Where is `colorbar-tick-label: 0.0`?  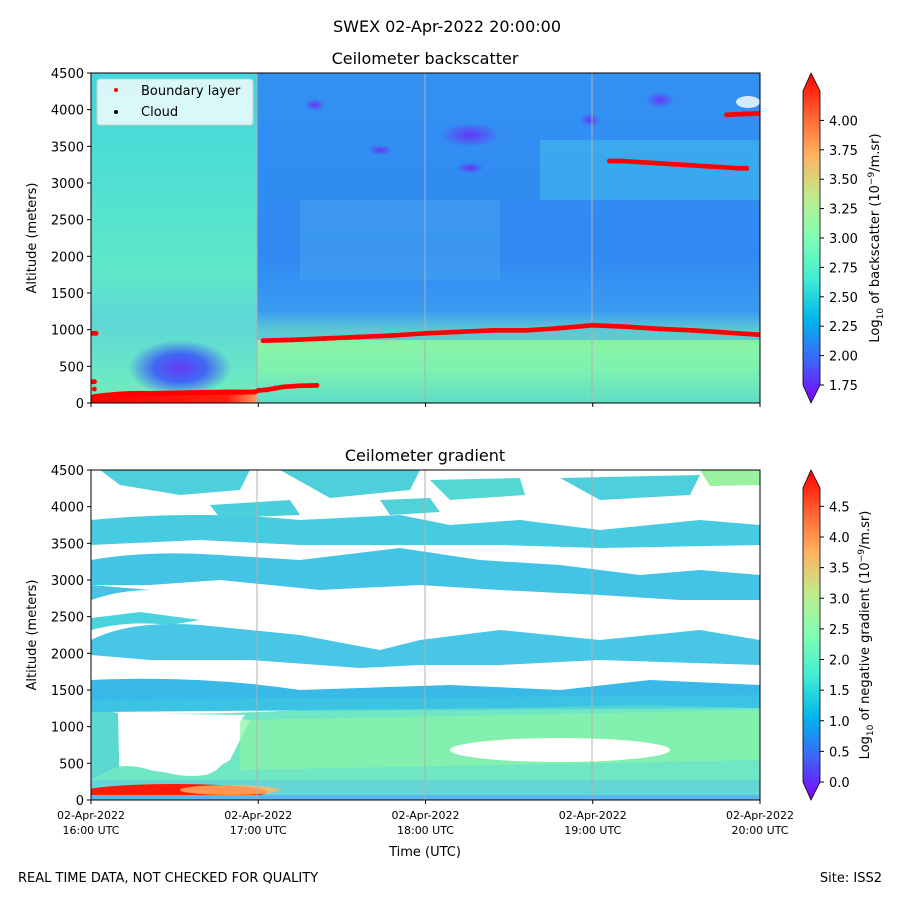 colorbar-tick-label: 0.0 is located at coordinates (839, 783).